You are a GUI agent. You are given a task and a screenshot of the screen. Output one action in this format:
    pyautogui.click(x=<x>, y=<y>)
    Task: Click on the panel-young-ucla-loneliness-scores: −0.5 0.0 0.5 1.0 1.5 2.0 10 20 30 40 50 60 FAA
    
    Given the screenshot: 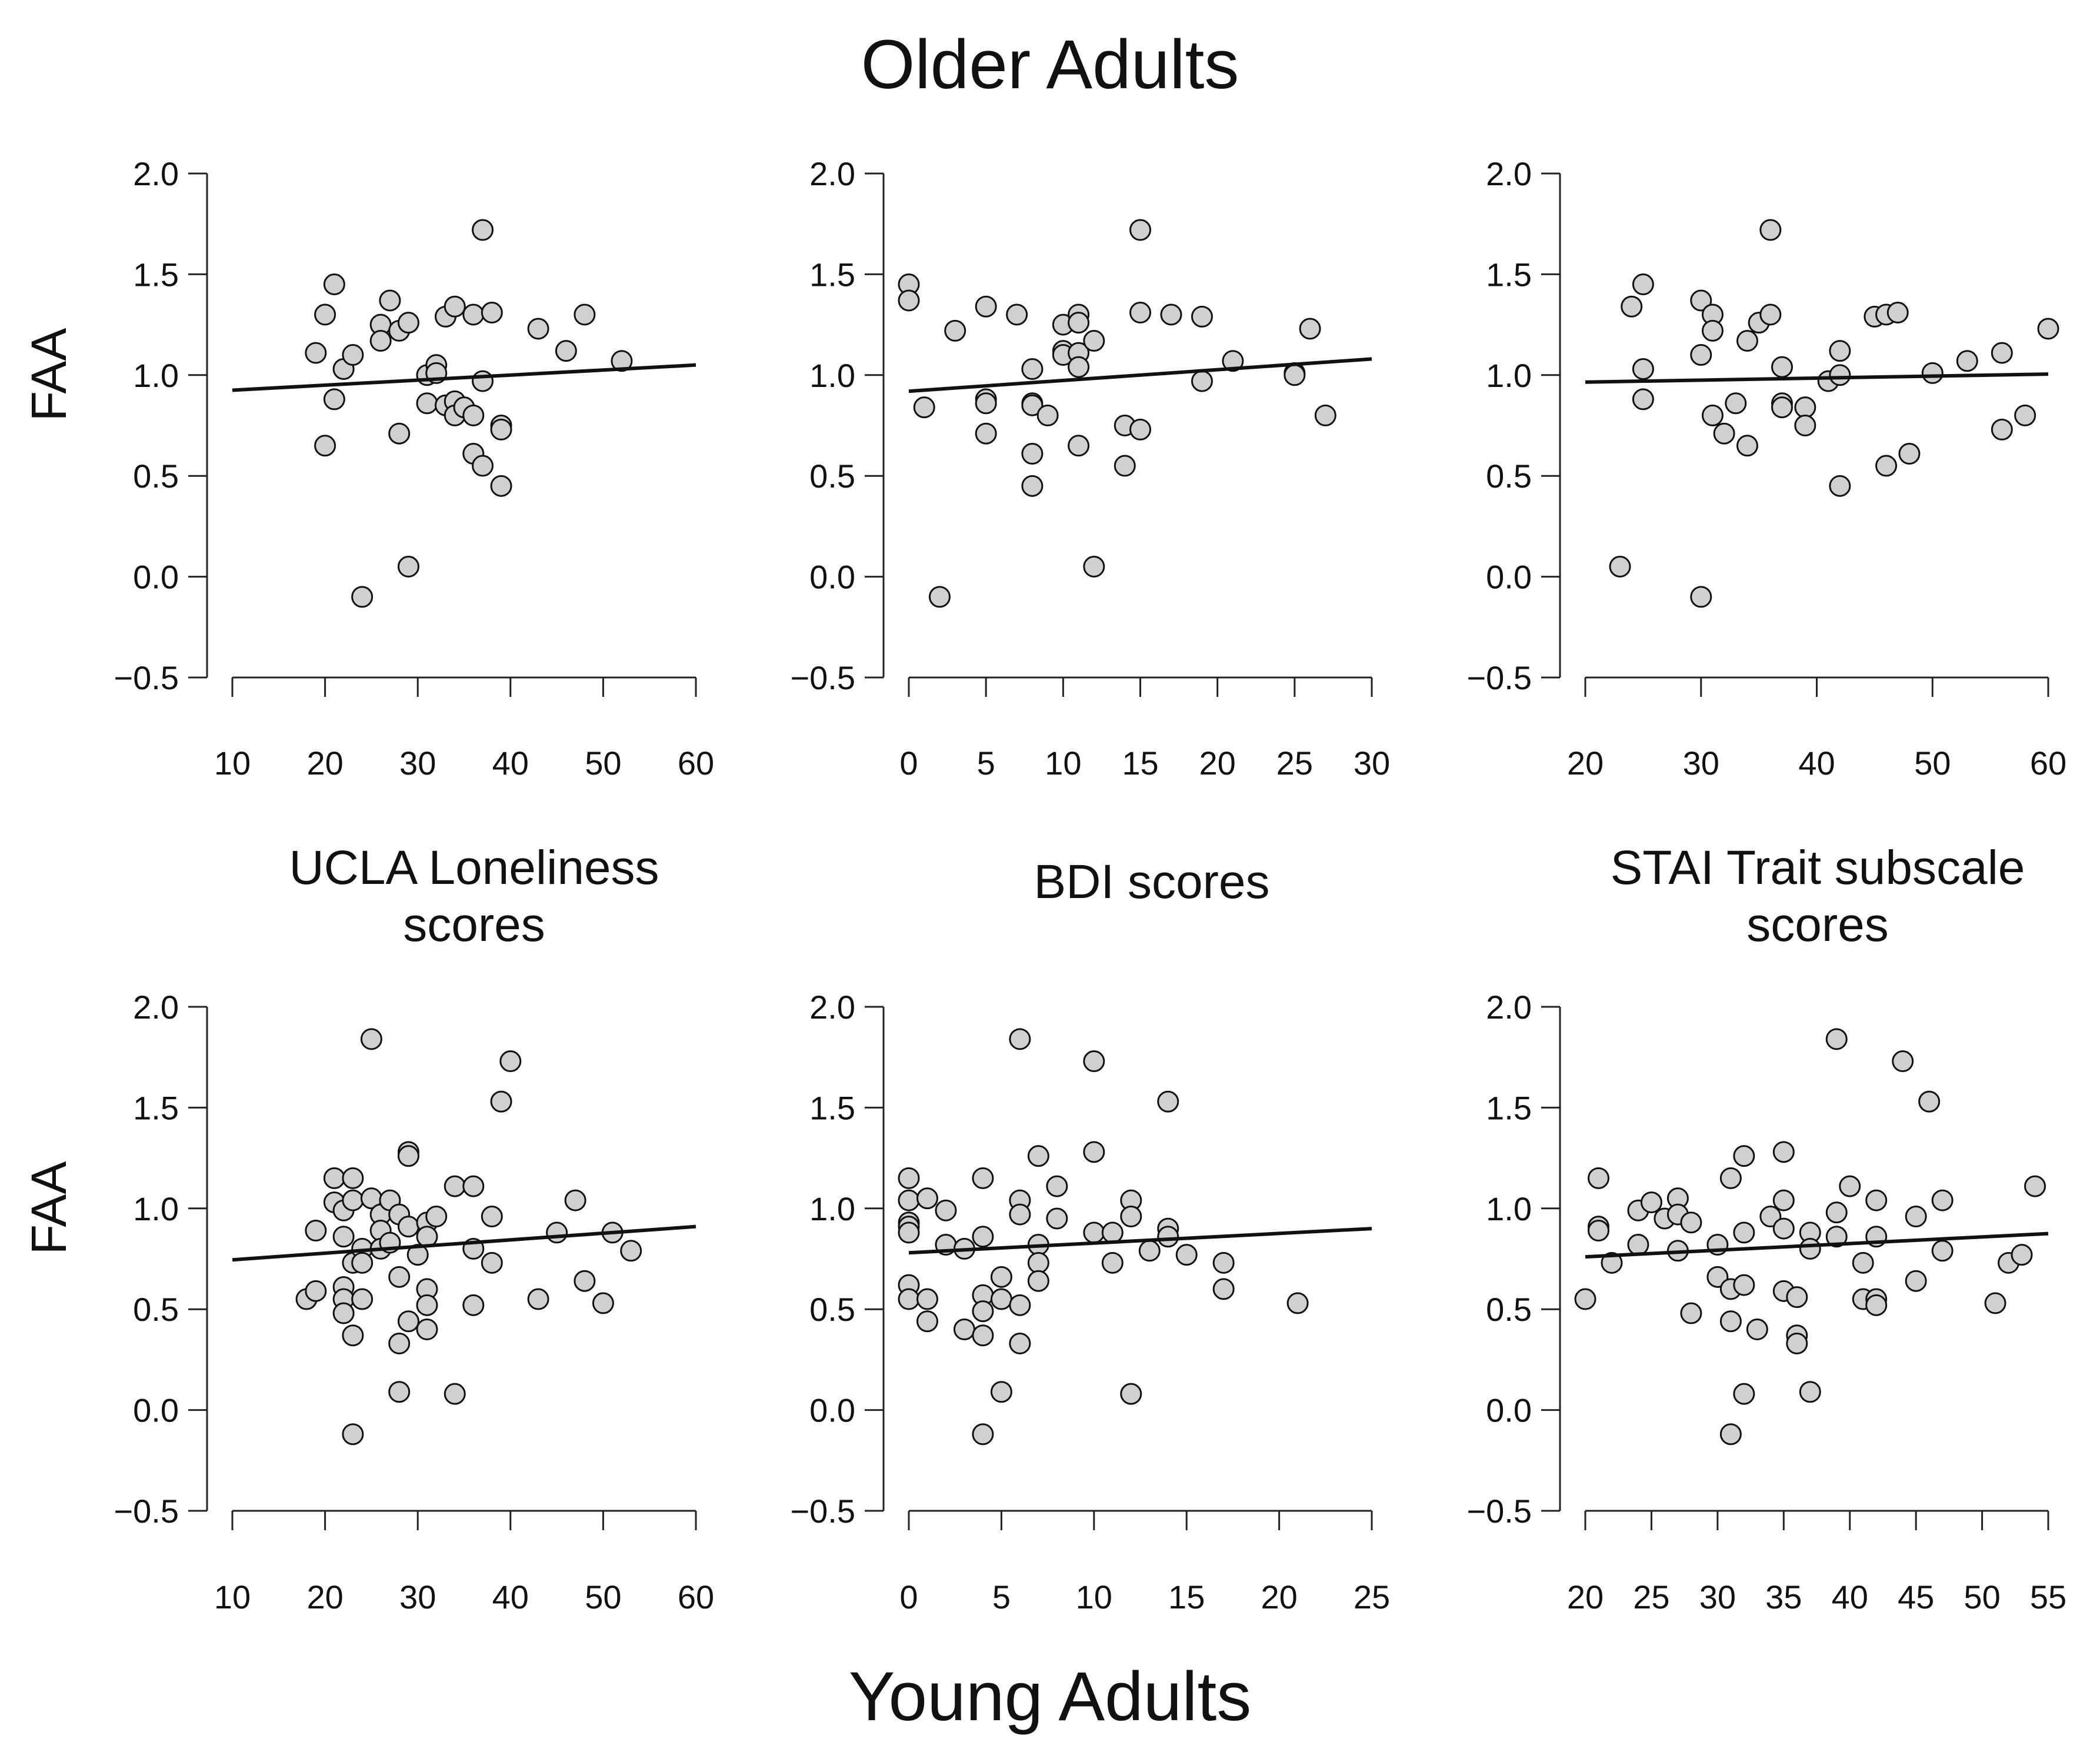 What is the action you would take?
    pyautogui.click(x=367, y=1303)
    